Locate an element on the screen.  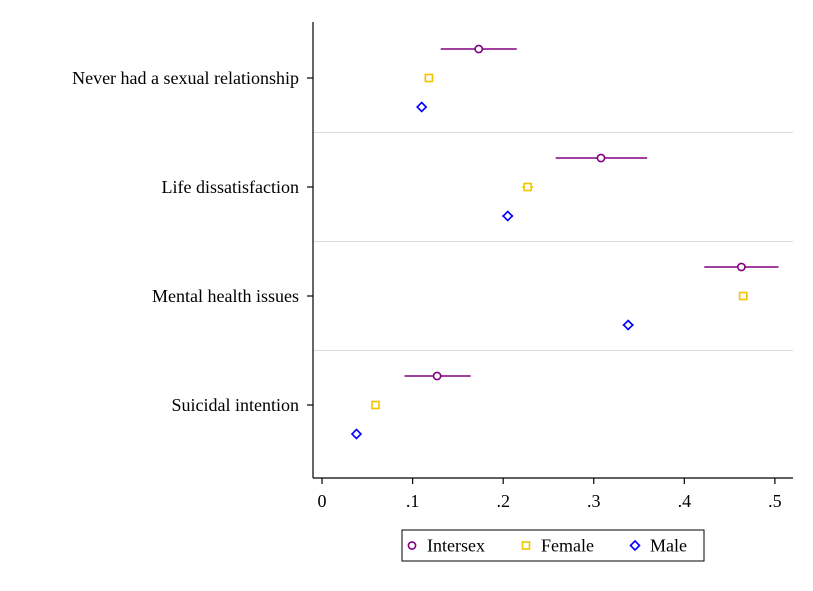
x-axis: 0 .1 .2 .3 .4 .5 is located at coordinates (553, 494).